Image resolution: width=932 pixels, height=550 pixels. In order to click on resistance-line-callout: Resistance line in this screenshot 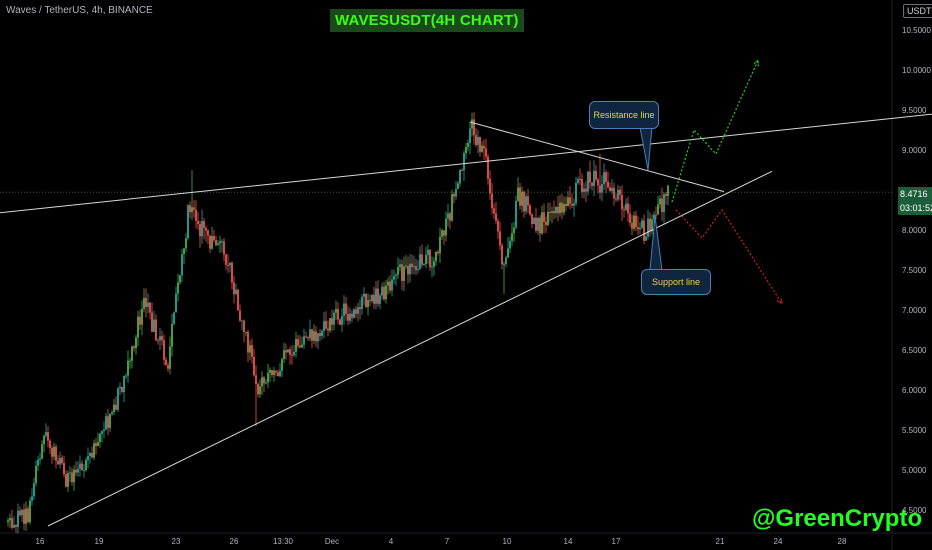, I will do `click(624, 115)`.